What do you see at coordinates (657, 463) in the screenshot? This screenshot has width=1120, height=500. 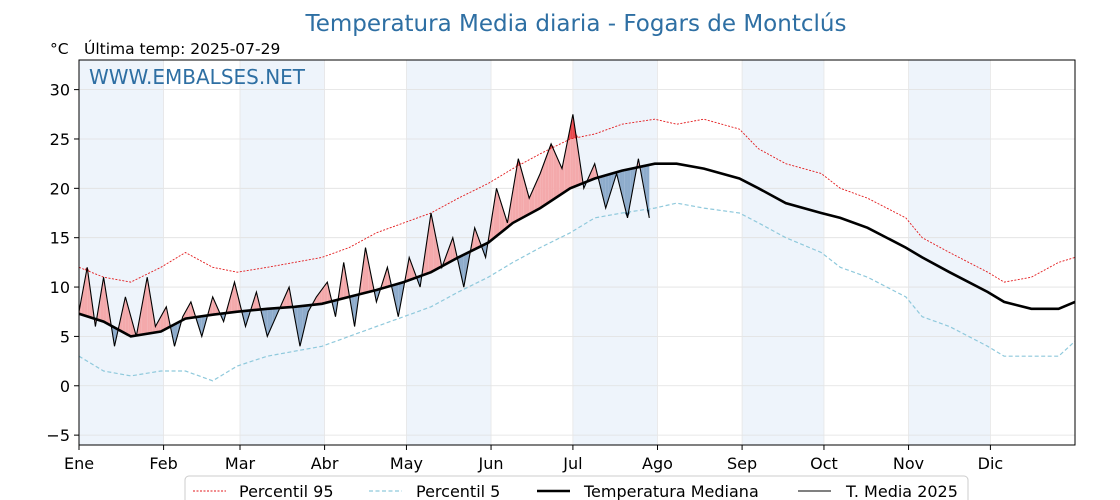 I see `x-tick-label: Ago` at bounding box center [657, 463].